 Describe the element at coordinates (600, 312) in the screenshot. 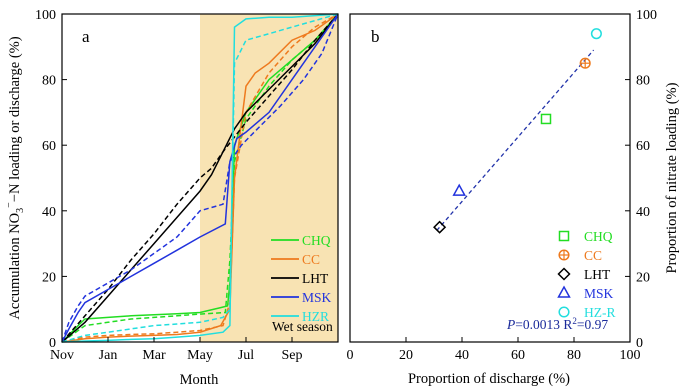

I see `legend-label-hzr: HZ-R` at that location.